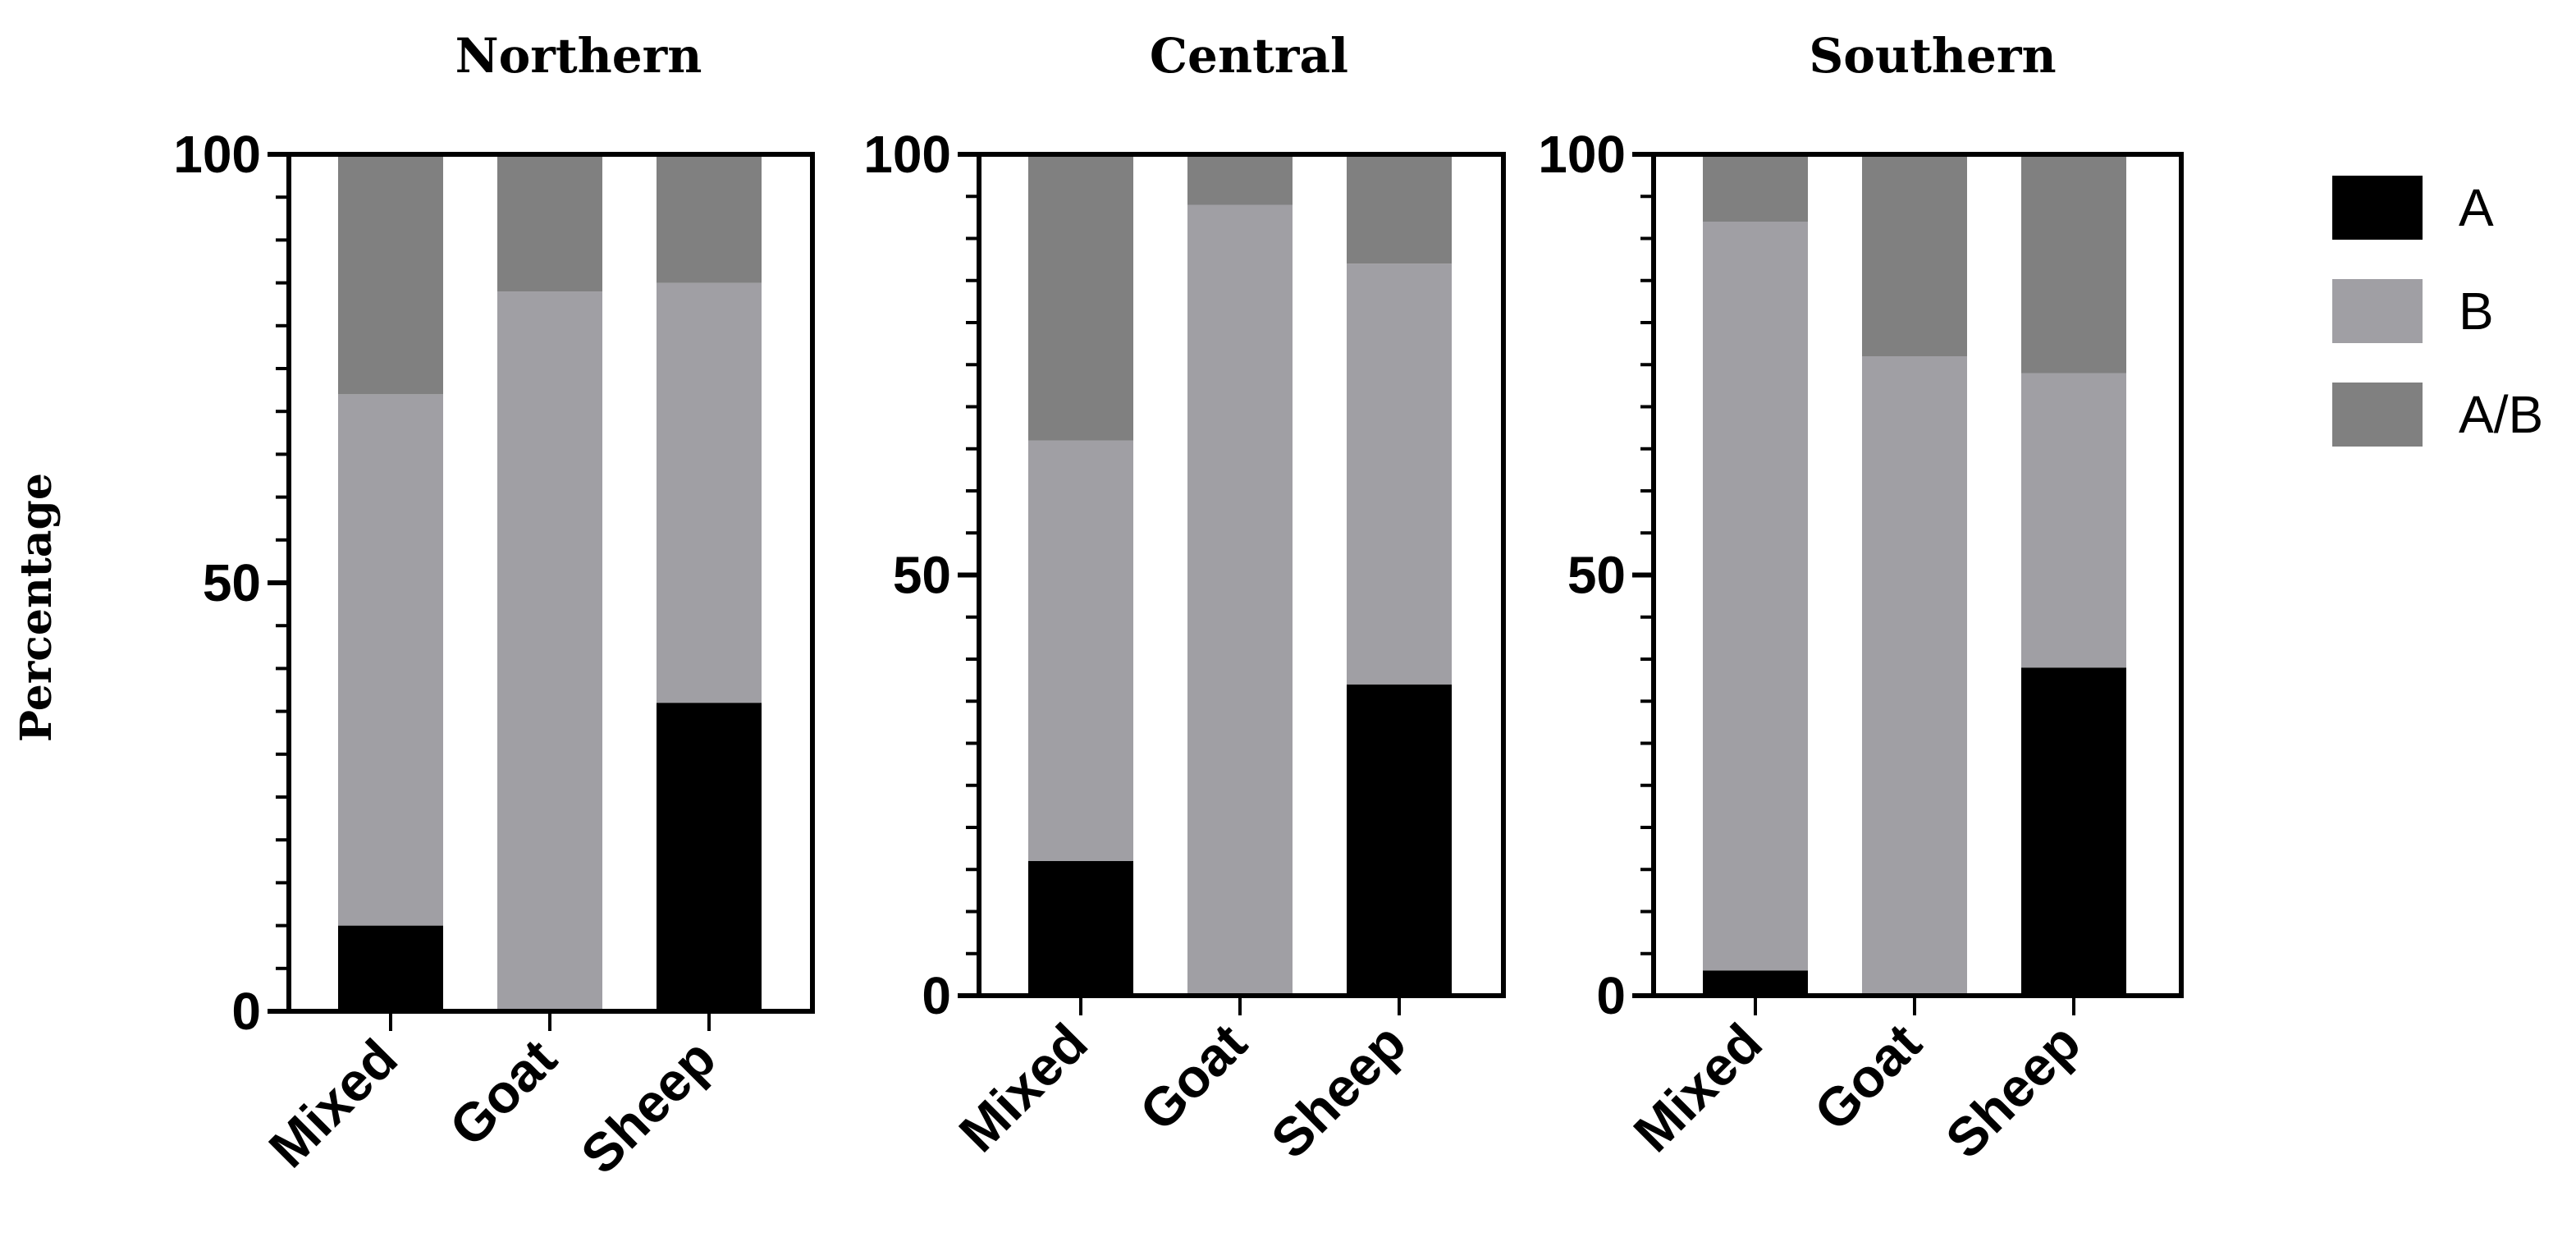 The image size is (2576, 1260). I want to click on y-axis-title: Percentage, so click(36, 607).